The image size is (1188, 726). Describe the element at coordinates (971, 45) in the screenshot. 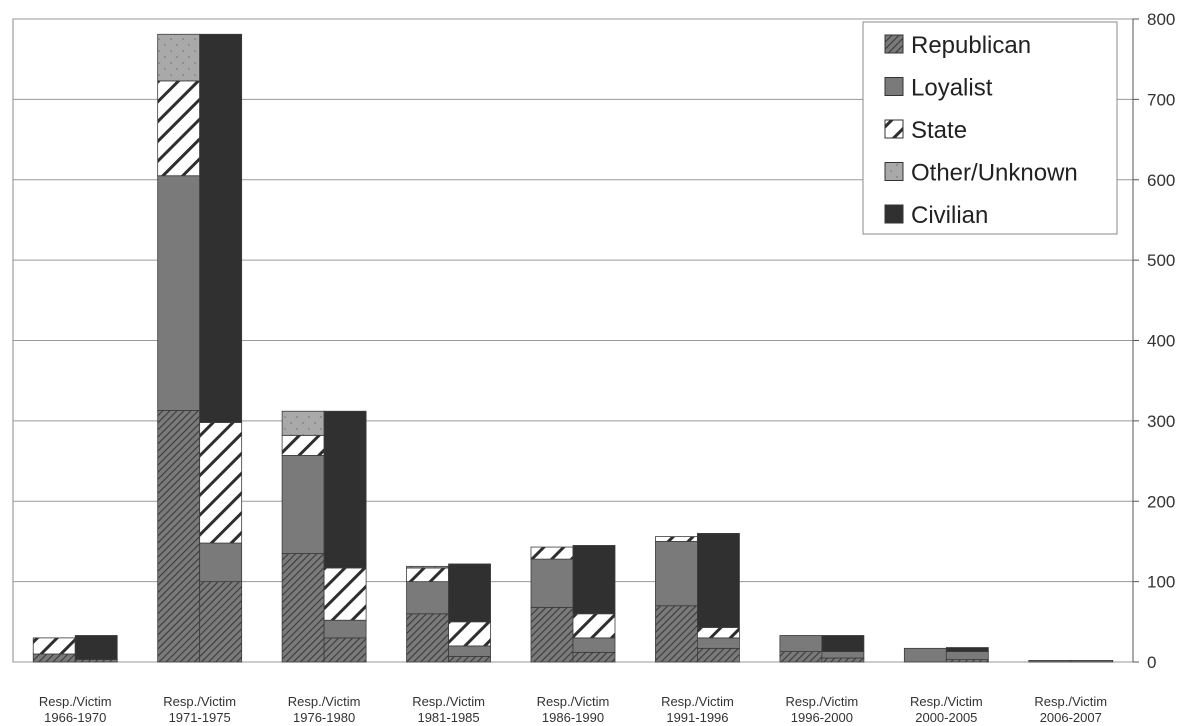

I see `legend-entry: Republican` at that location.